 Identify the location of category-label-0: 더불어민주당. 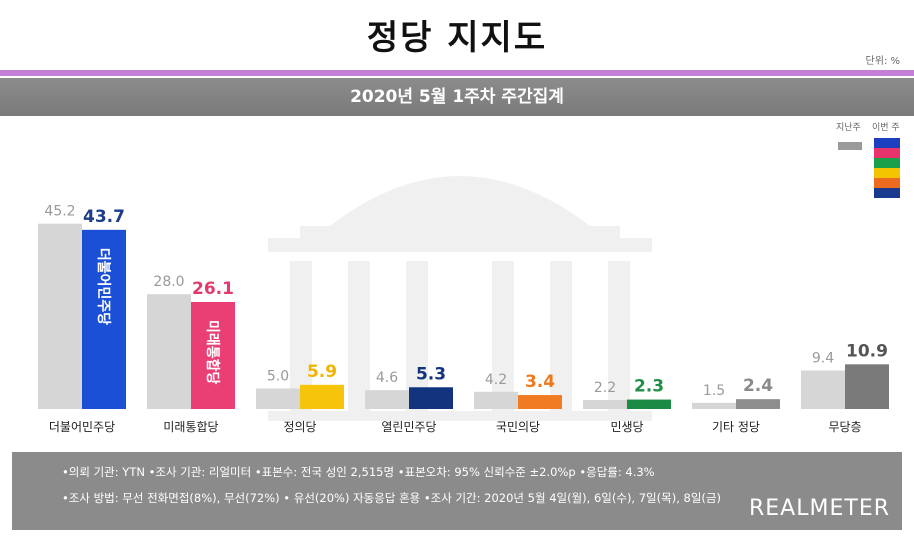
(82, 427).